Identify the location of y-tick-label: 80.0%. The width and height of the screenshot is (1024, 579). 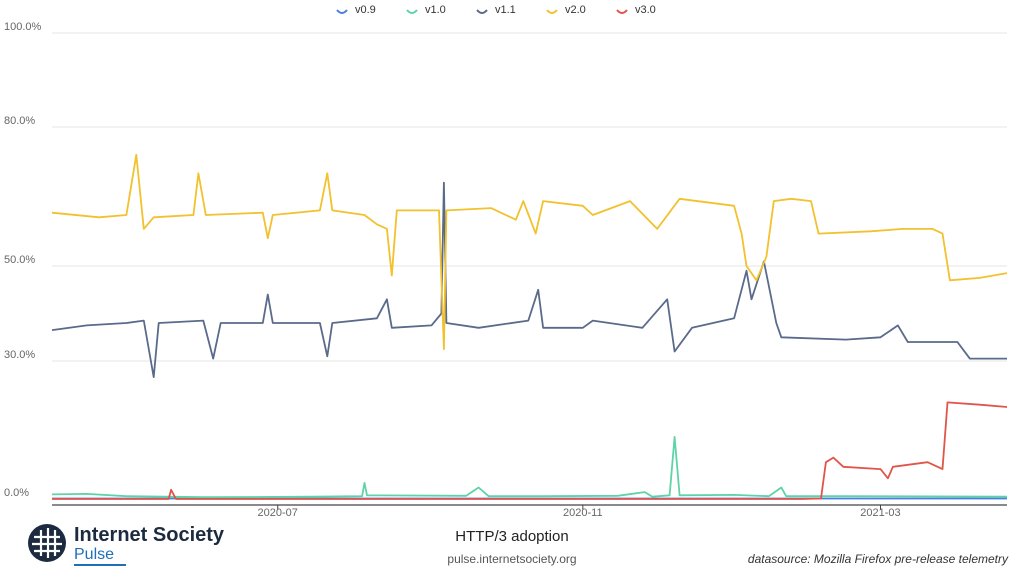
(19, 121).